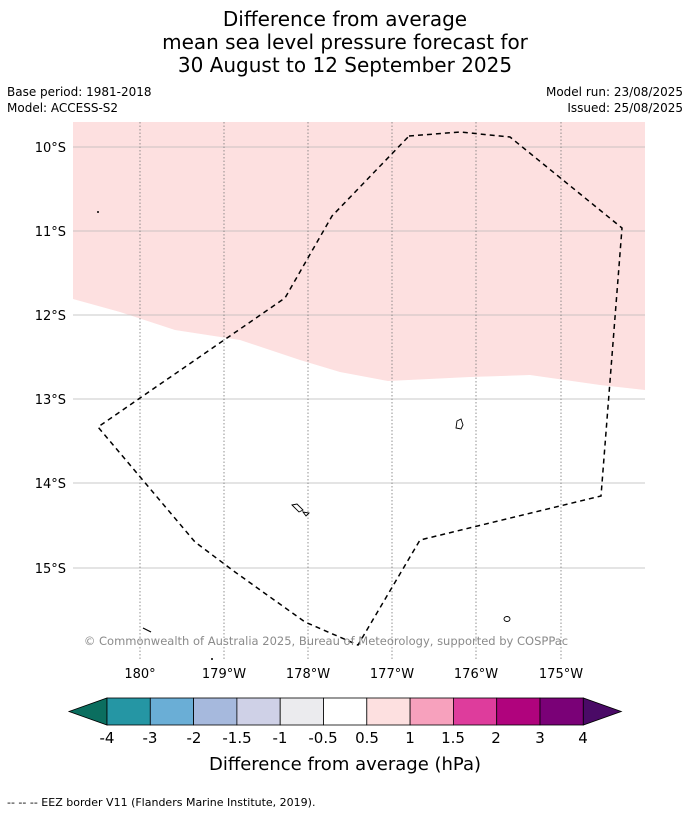 Image resolution: width=690 pixels, height=816 pixels. Describe the element at coordinates (50, 359) in the screenshot. I see `latitude-labels: 10°S 11°S 12°S 13°S 14°S 15°S` at that location.